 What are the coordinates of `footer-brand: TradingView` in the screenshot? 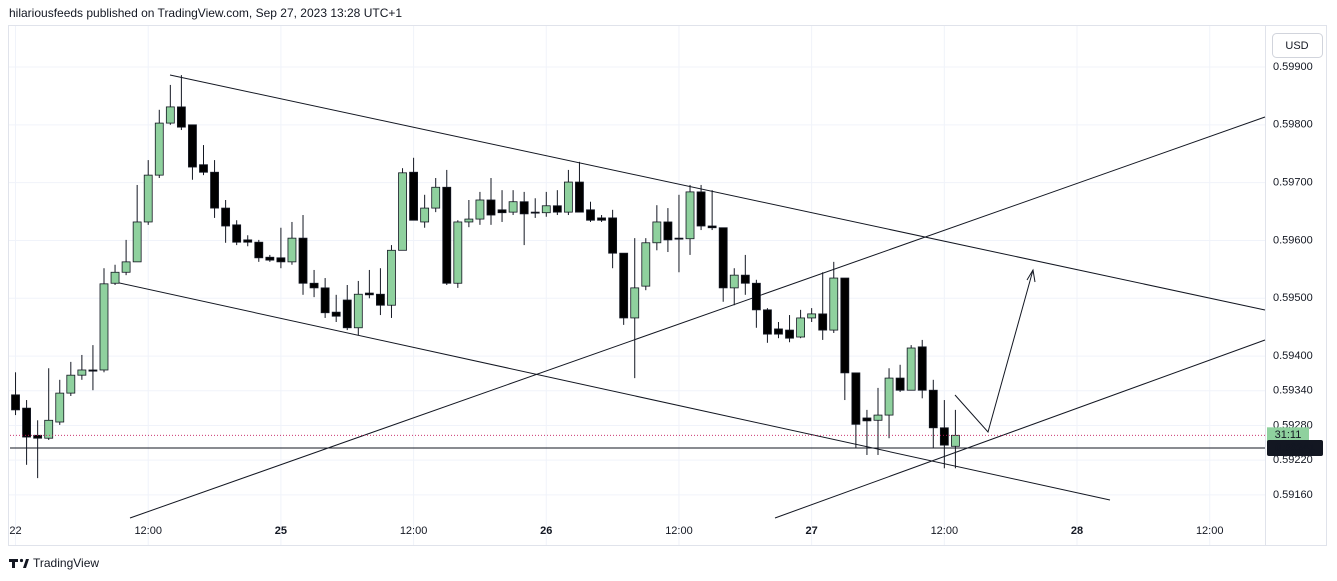 It's located at (66, 563).